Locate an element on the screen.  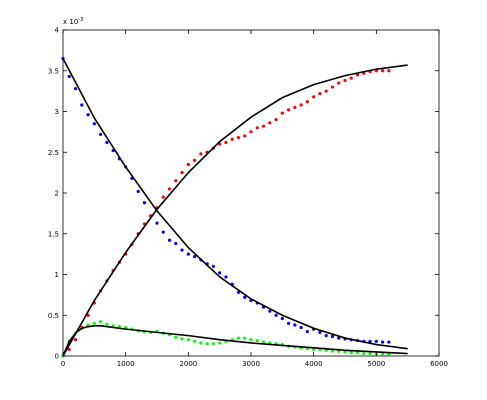
y-tick-label: 4 is located at coordinates (57, 31).